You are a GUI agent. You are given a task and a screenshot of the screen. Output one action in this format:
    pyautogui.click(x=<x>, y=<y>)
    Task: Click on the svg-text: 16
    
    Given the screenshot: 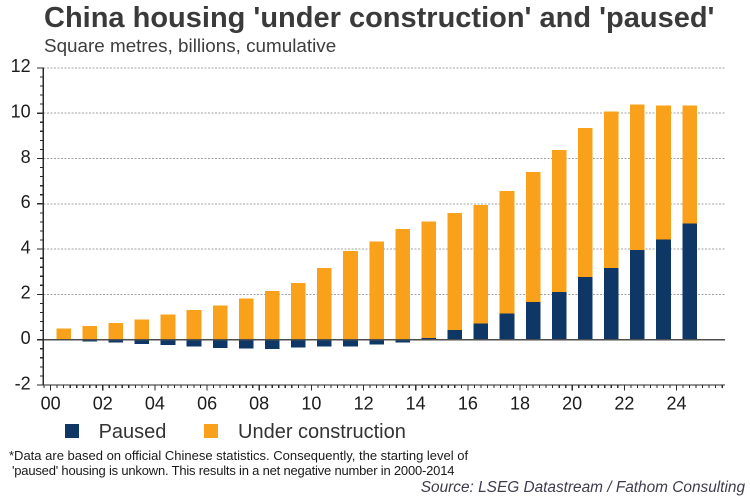 What is the action you would take?
    pyautogui.click(x=468, y=404)
    